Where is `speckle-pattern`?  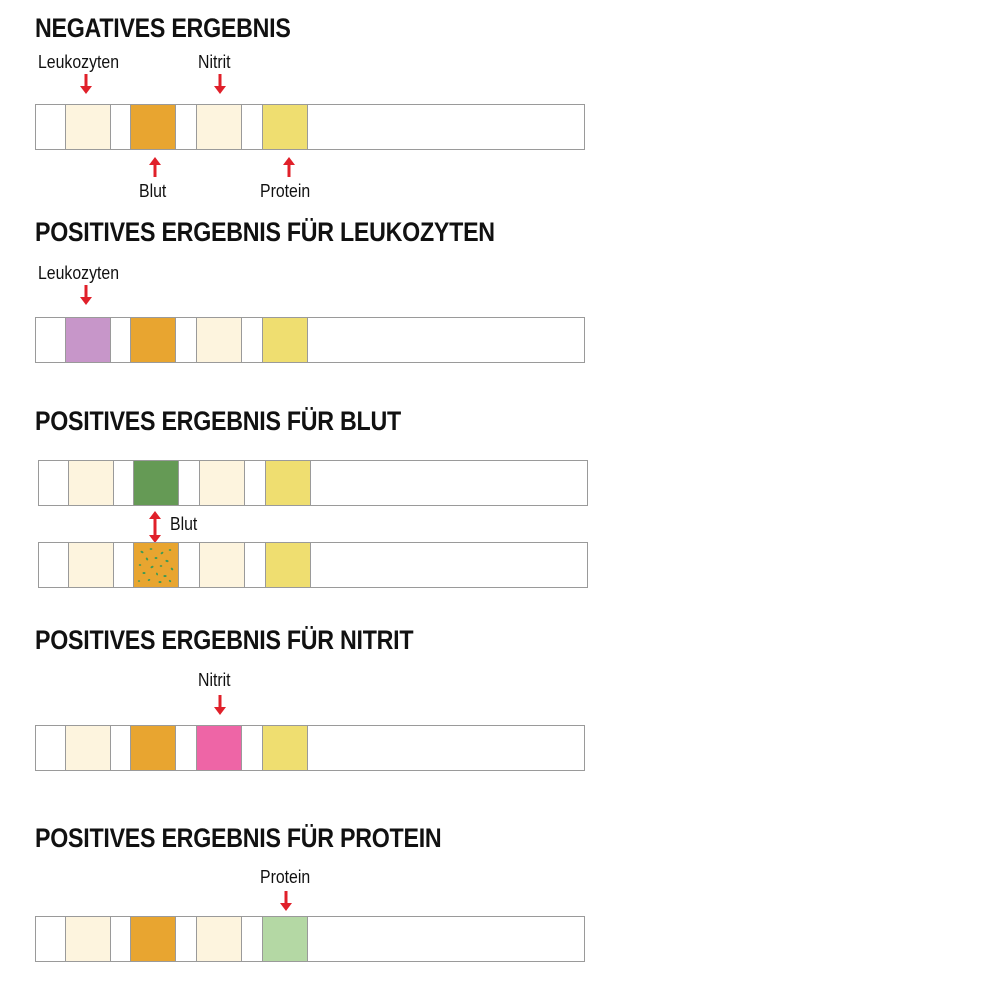
speckle-pattern is located at coordinates (155, 565).